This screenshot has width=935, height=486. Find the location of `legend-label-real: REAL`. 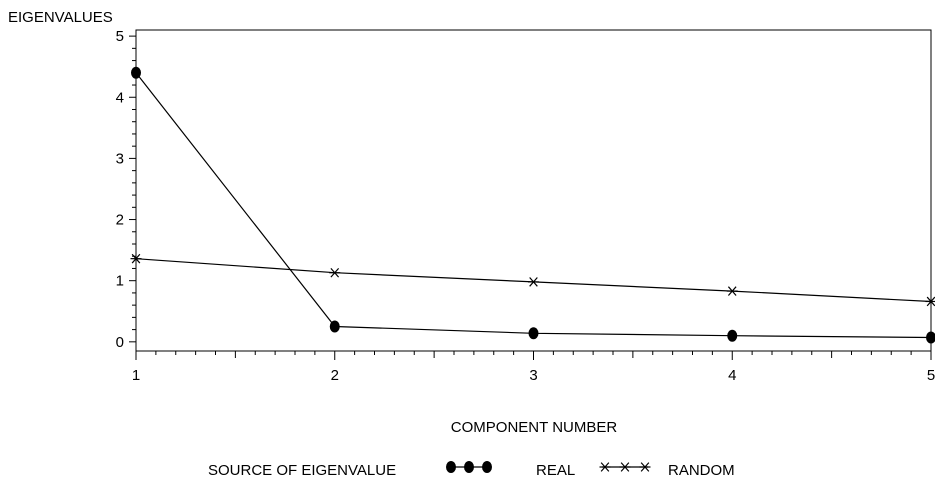

legend-label-real: REAL is located at coordinates (555, 470).